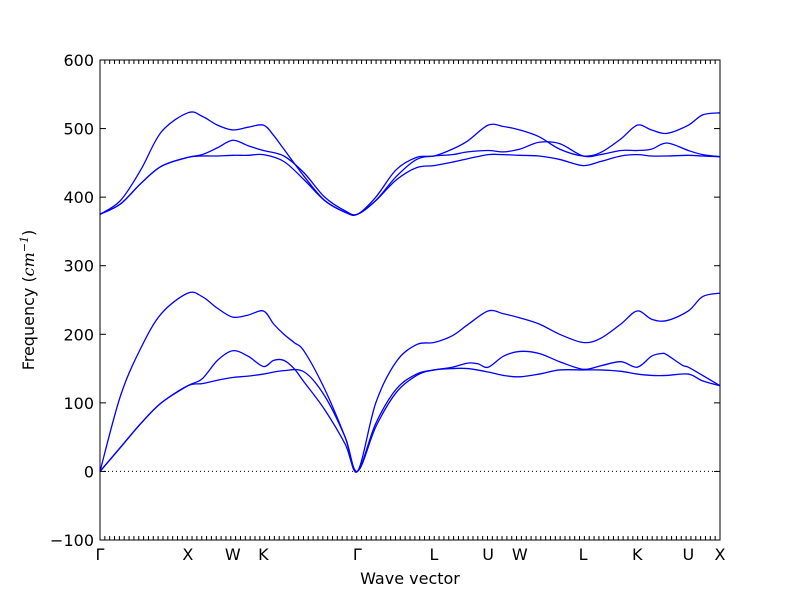 This screenshot has width=800, height=600. I want to click on y-axis-title-unit: cm, so click(28, 264).